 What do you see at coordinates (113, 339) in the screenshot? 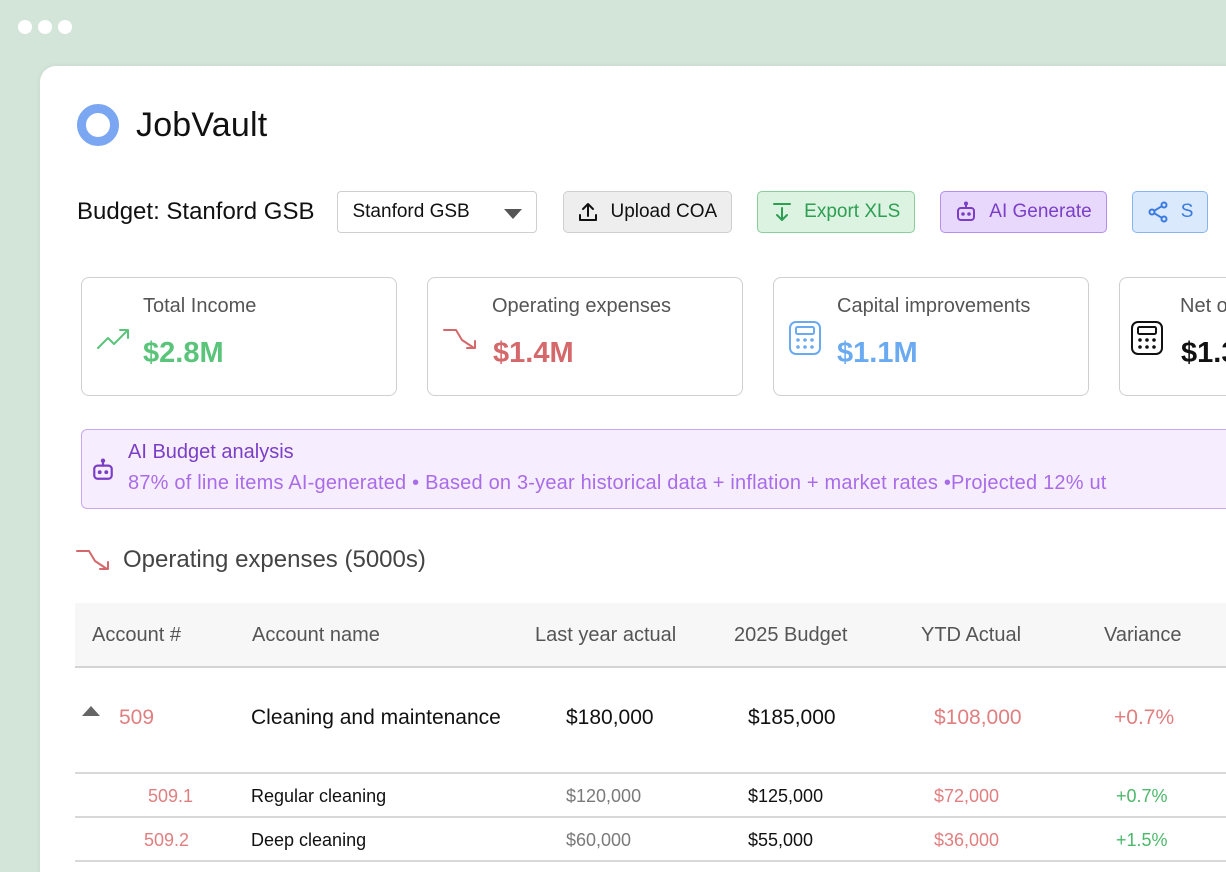
I see `trend-up-icon` at bounding box center [113, 339].